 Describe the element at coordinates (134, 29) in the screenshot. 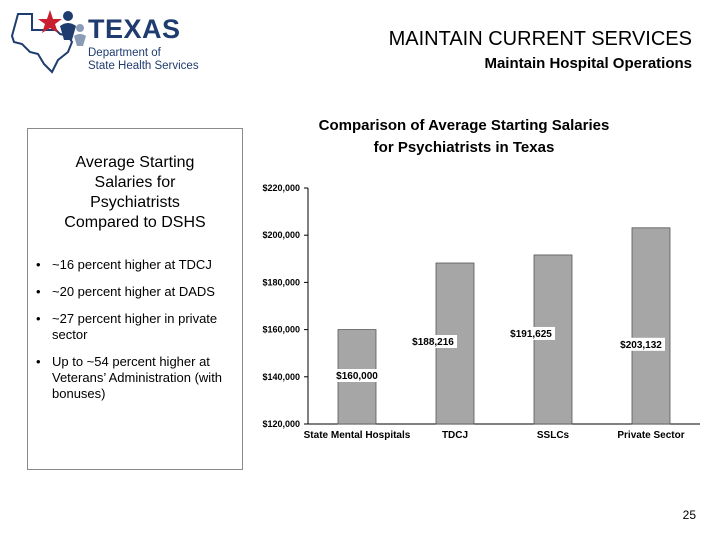

I see `logo-title: TEXAS` at that location.